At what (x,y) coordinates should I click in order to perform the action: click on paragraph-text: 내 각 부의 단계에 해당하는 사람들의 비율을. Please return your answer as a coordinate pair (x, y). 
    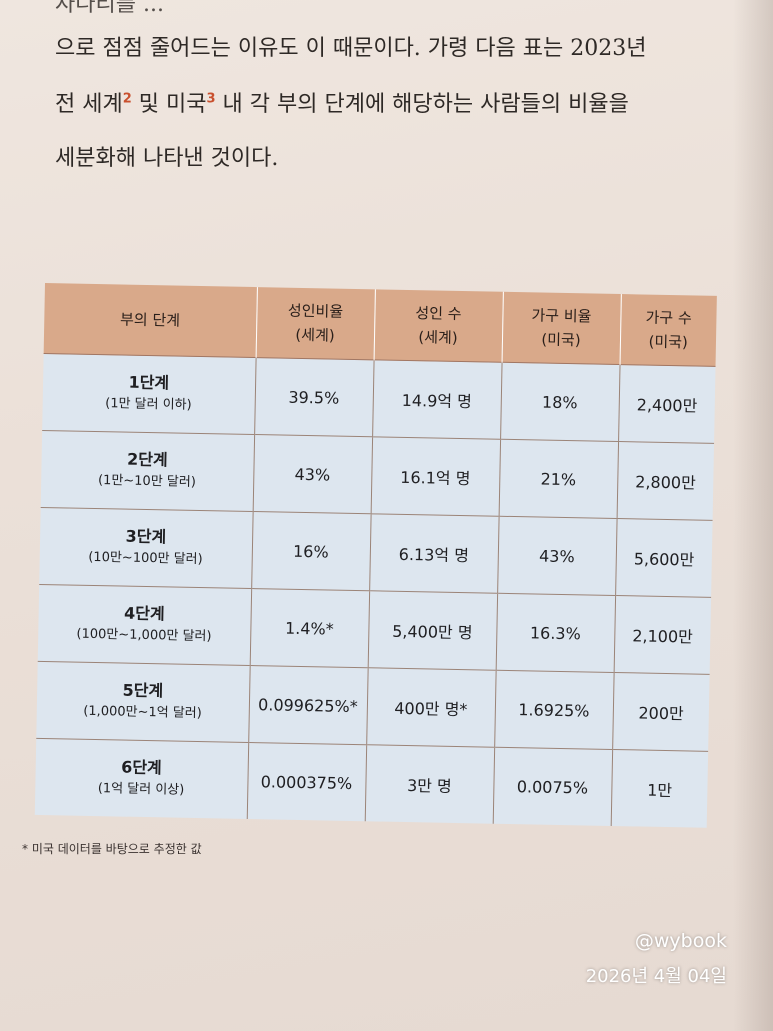
    Looking at the image, I should click on (422, 104).